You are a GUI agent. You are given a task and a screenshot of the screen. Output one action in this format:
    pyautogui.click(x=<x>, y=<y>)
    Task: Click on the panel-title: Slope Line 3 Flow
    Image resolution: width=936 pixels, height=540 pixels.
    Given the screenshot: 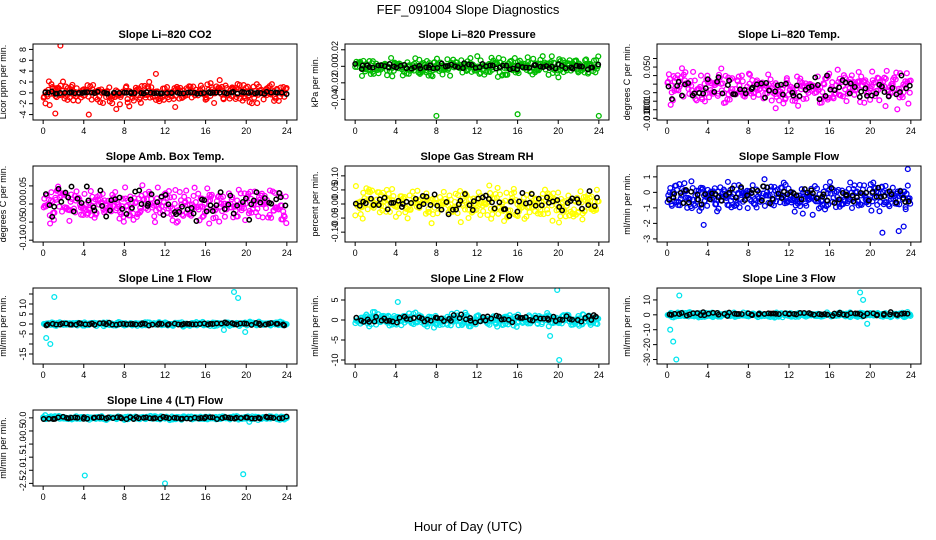 What is the action you would take?
    pyautogui.click(x=789, y=279)
    